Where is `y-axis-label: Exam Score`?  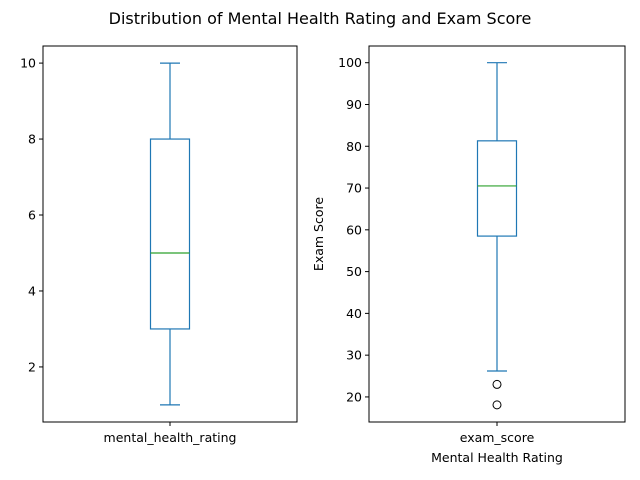 y-axis-label: Exam Score is located at coordinates (318, 234).